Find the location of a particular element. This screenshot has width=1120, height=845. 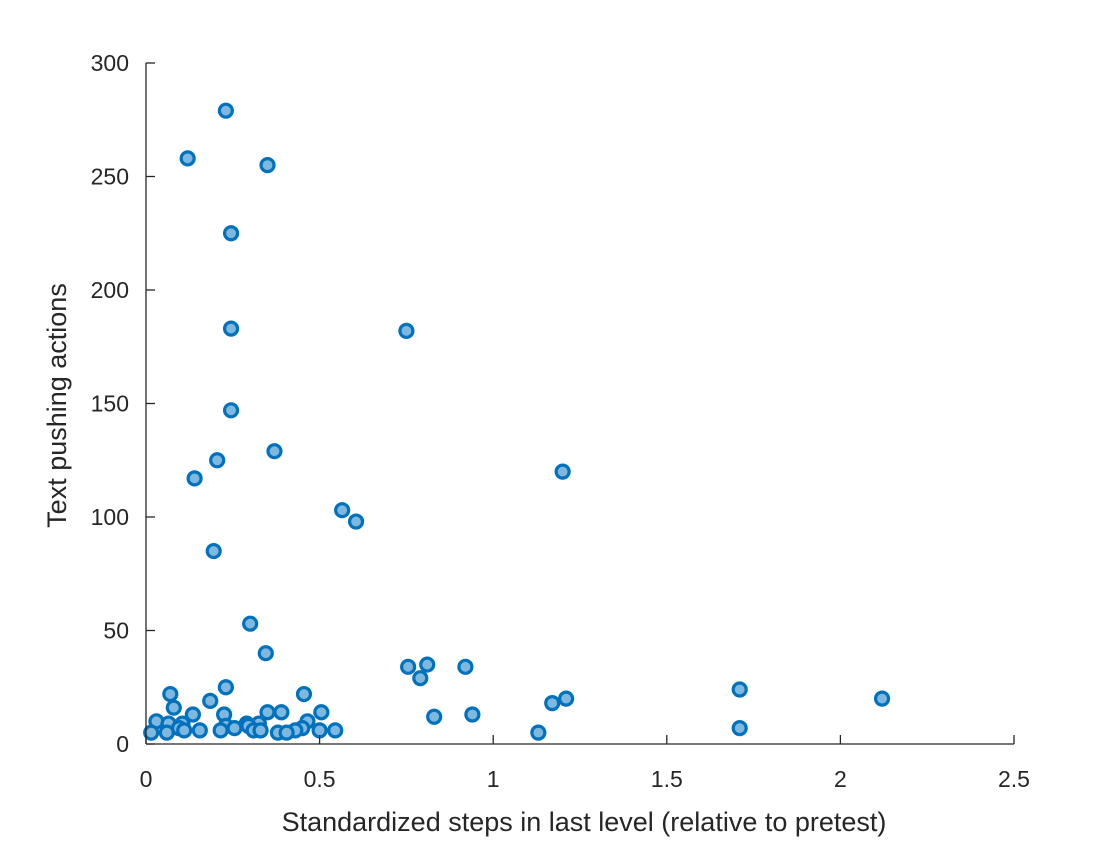

y-tick-label: 0 is located at coordinates (122, 744).